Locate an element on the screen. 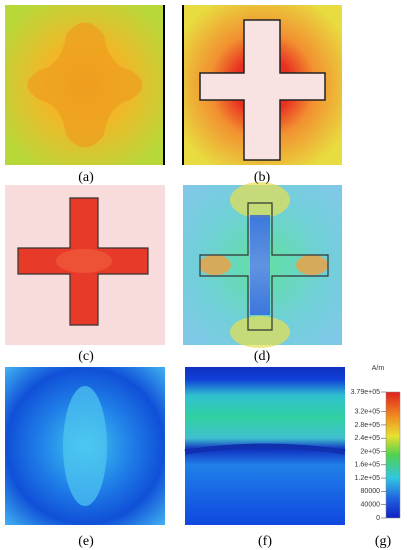 Image resolution: width=418 pixels, height=550 pixels. panel-label: (g) is located at coordinates (383, 541).